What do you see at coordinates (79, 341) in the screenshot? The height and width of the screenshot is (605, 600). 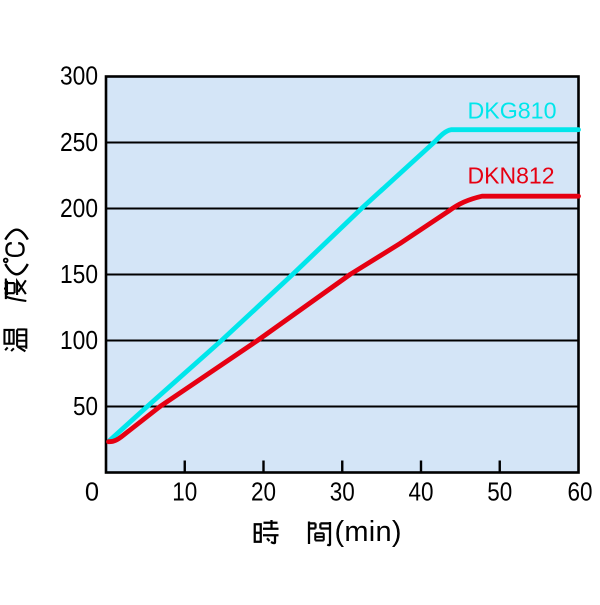 I see `svg-text: 100` at bounding box center [79, 341].